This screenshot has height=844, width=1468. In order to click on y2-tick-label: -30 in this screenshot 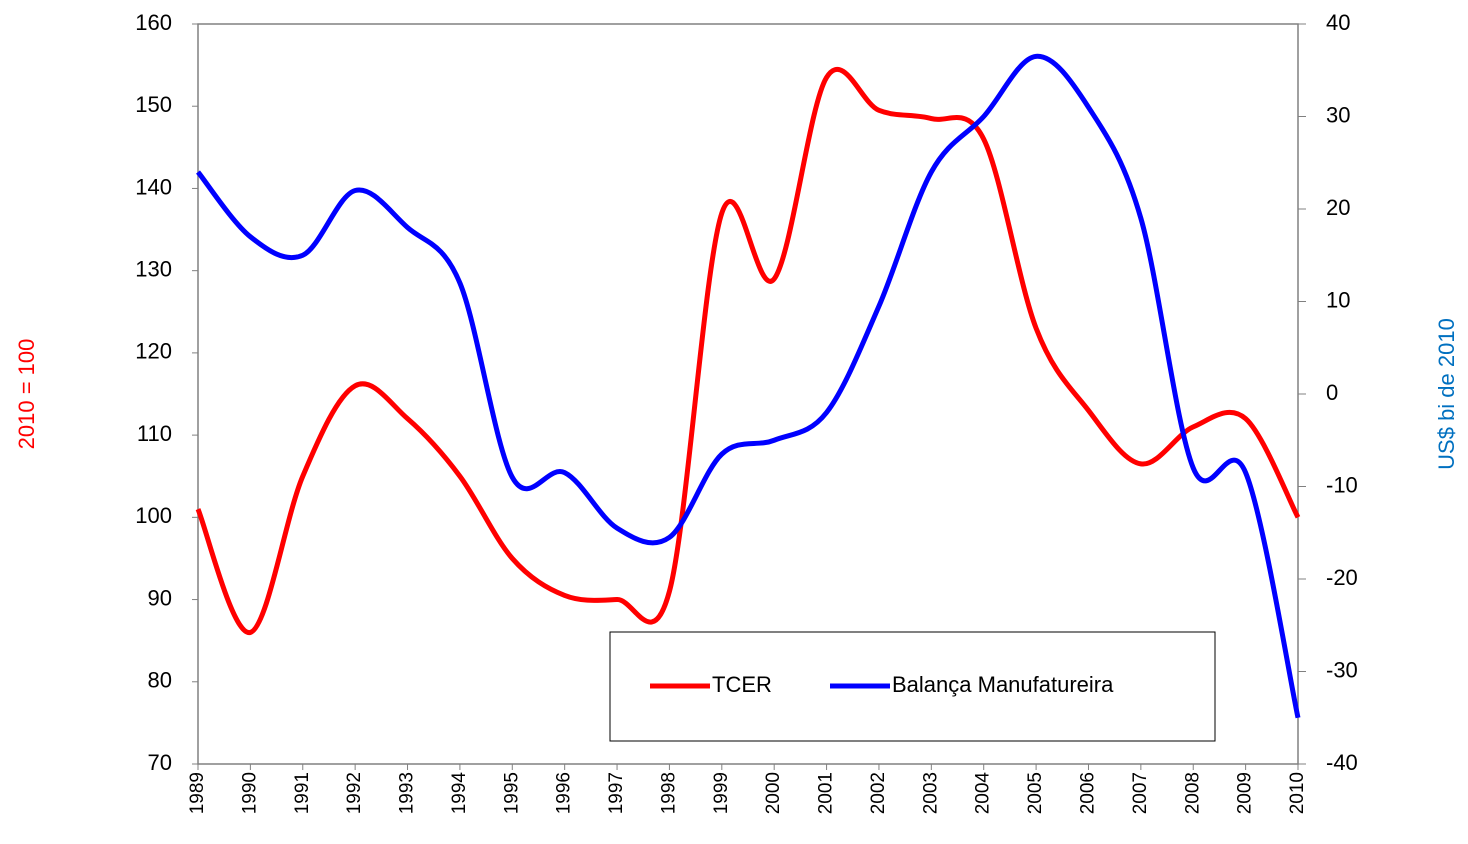, I will do `click(1342, 669)`.